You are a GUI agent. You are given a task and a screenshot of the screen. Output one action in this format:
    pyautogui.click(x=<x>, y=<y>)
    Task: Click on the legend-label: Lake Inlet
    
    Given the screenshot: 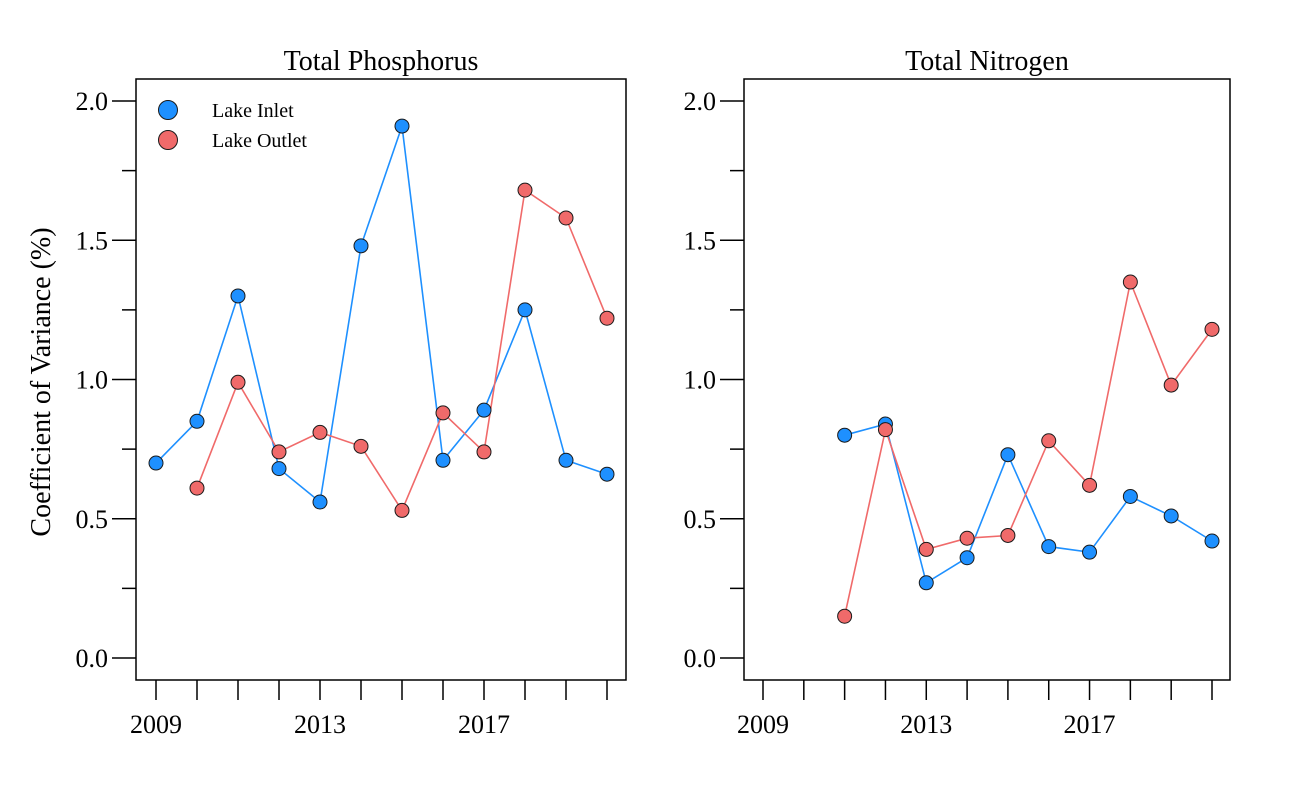 What is the action you would take?
    pyautogui.click(x=253, y=111)
    